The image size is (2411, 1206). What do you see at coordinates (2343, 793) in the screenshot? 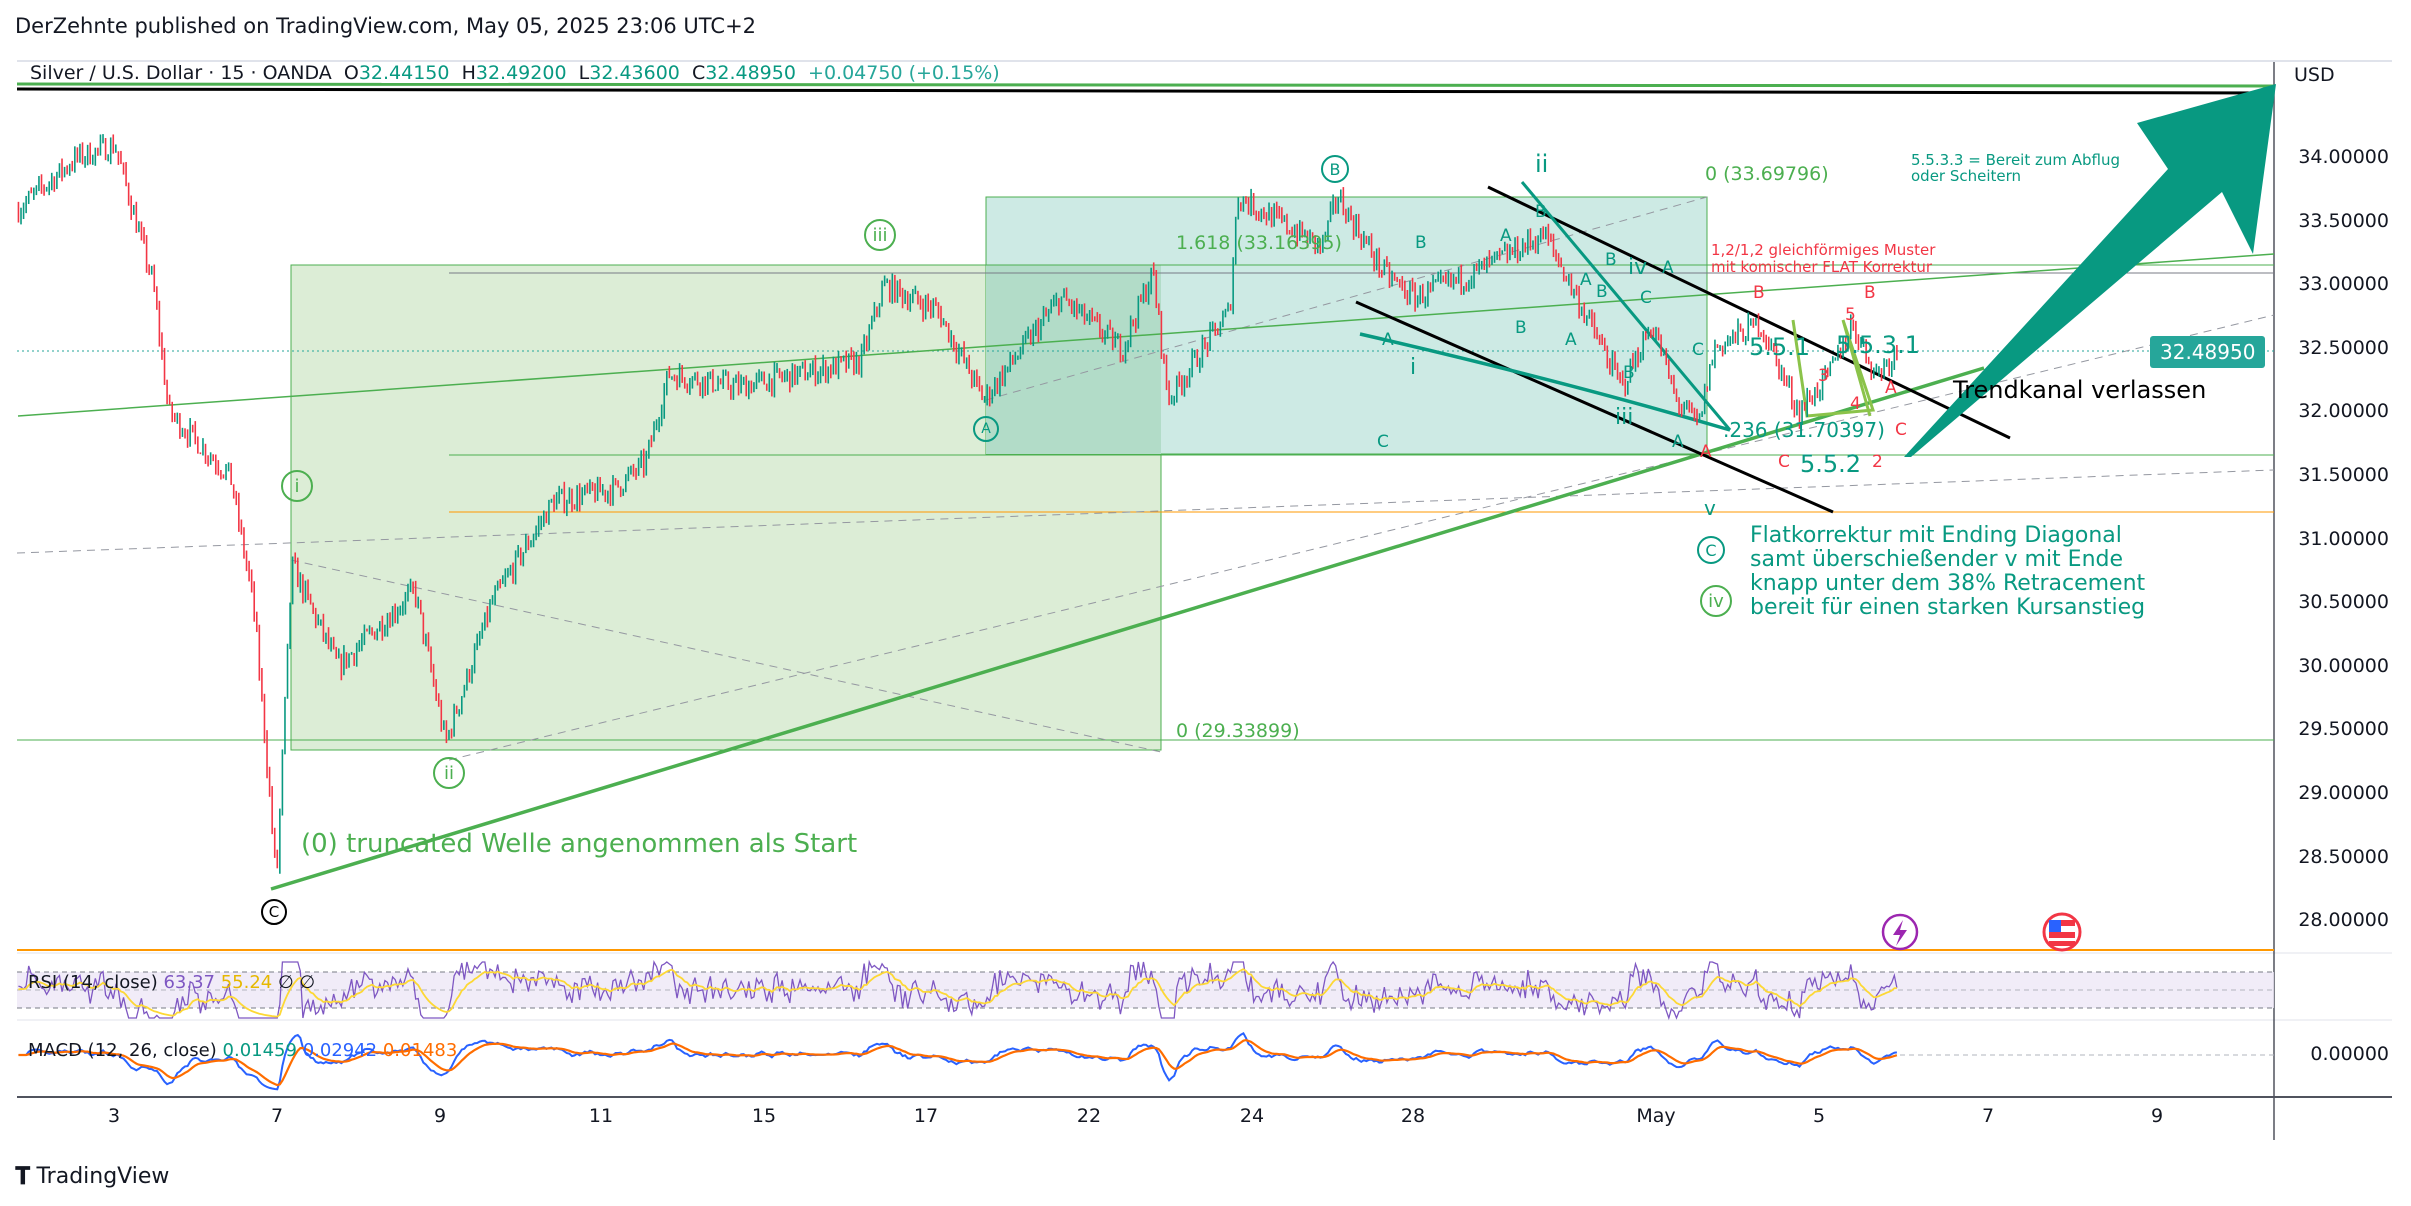
I see `price-tick-label: 29.00000` at bounding box center [2343, 793].